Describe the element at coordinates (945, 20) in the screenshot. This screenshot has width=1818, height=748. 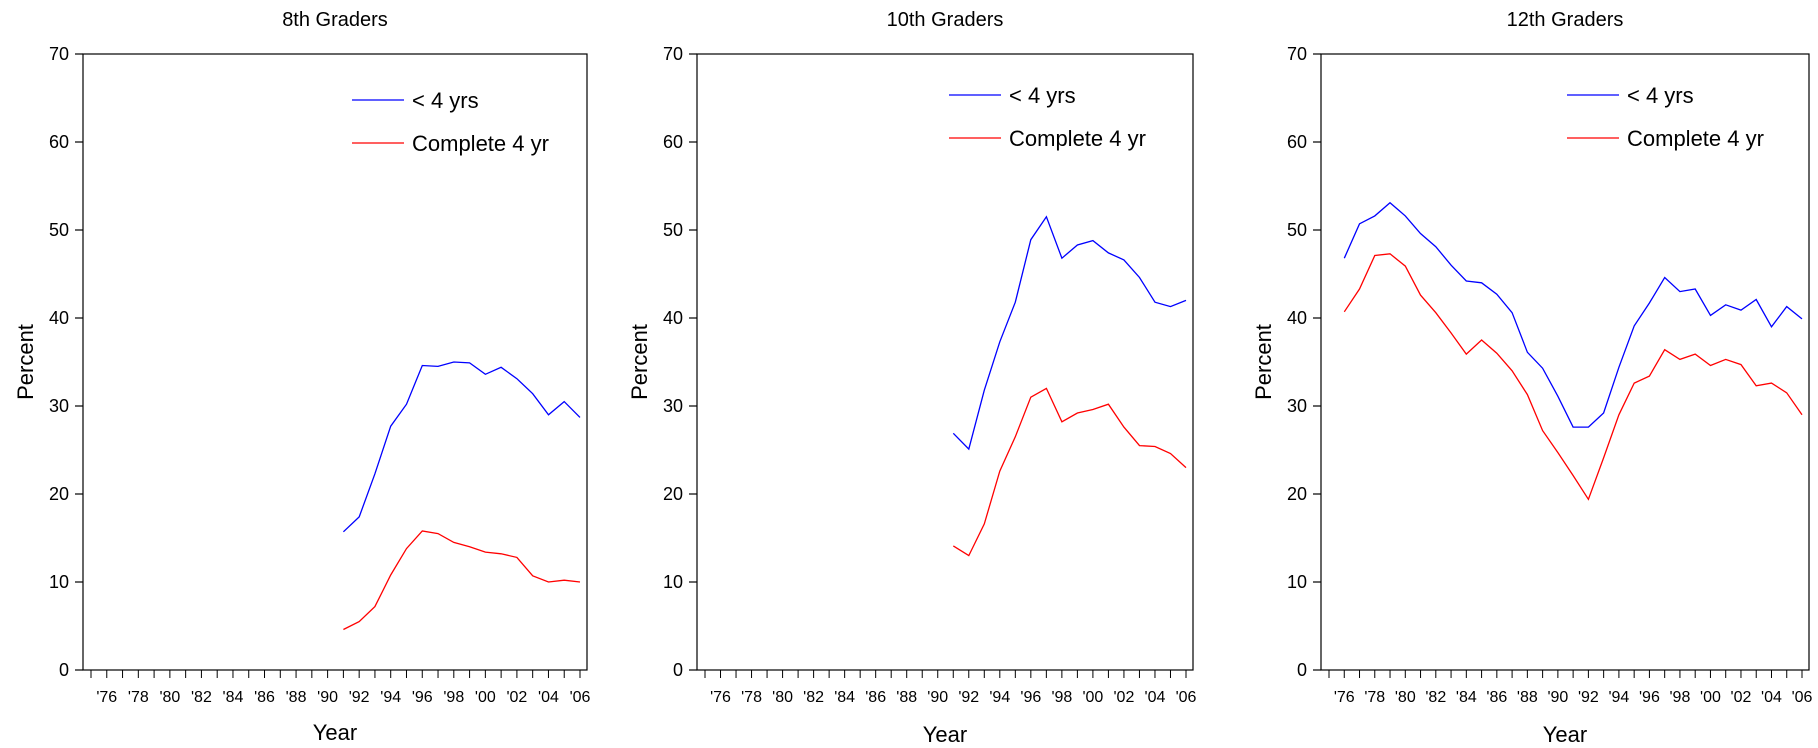
I see `chart-title: 10th Graders` at that location.